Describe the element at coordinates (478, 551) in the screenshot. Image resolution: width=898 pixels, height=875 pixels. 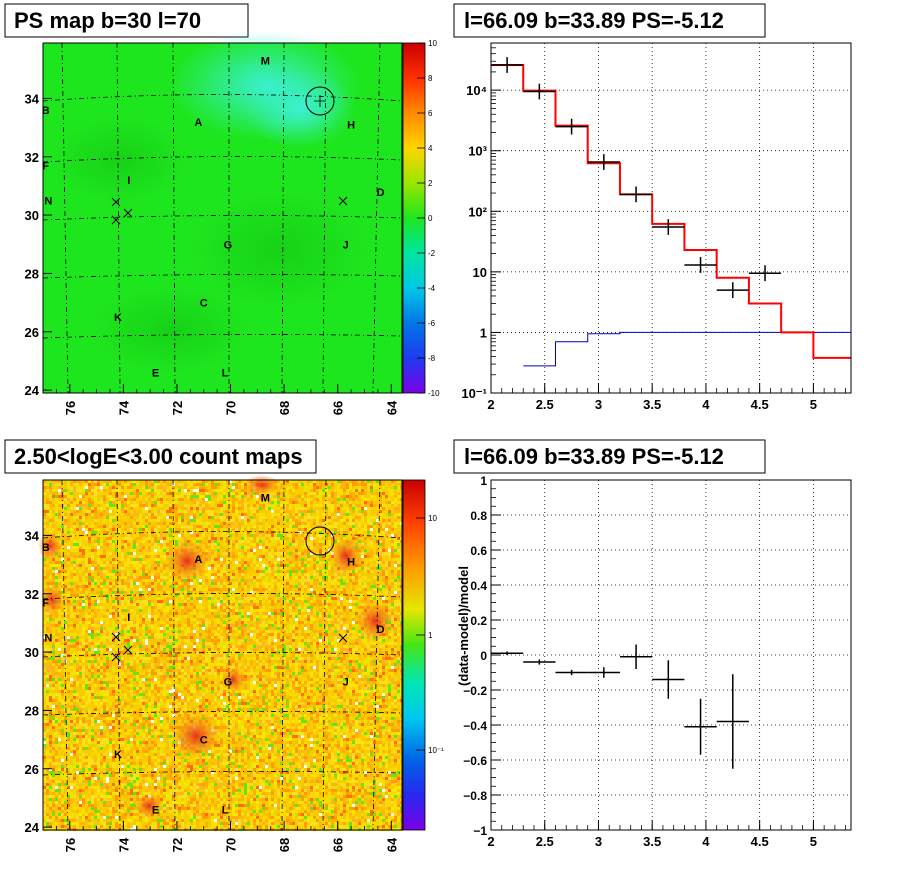
I see `y-tick-label: 0.6` at that location.